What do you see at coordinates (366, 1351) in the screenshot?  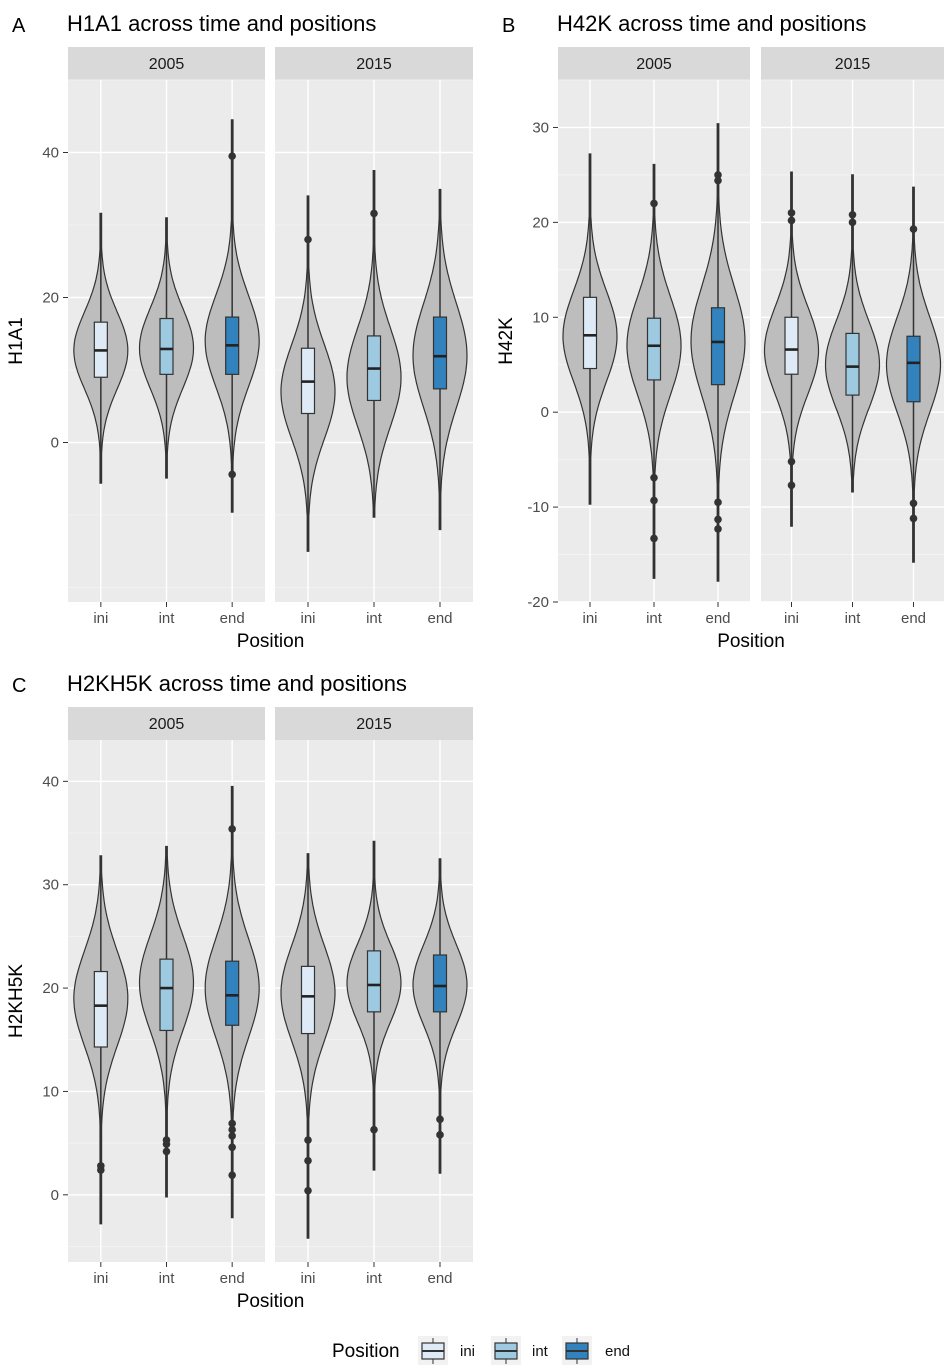 I see `legend-title: Position` at bounding box center [366, 1351].